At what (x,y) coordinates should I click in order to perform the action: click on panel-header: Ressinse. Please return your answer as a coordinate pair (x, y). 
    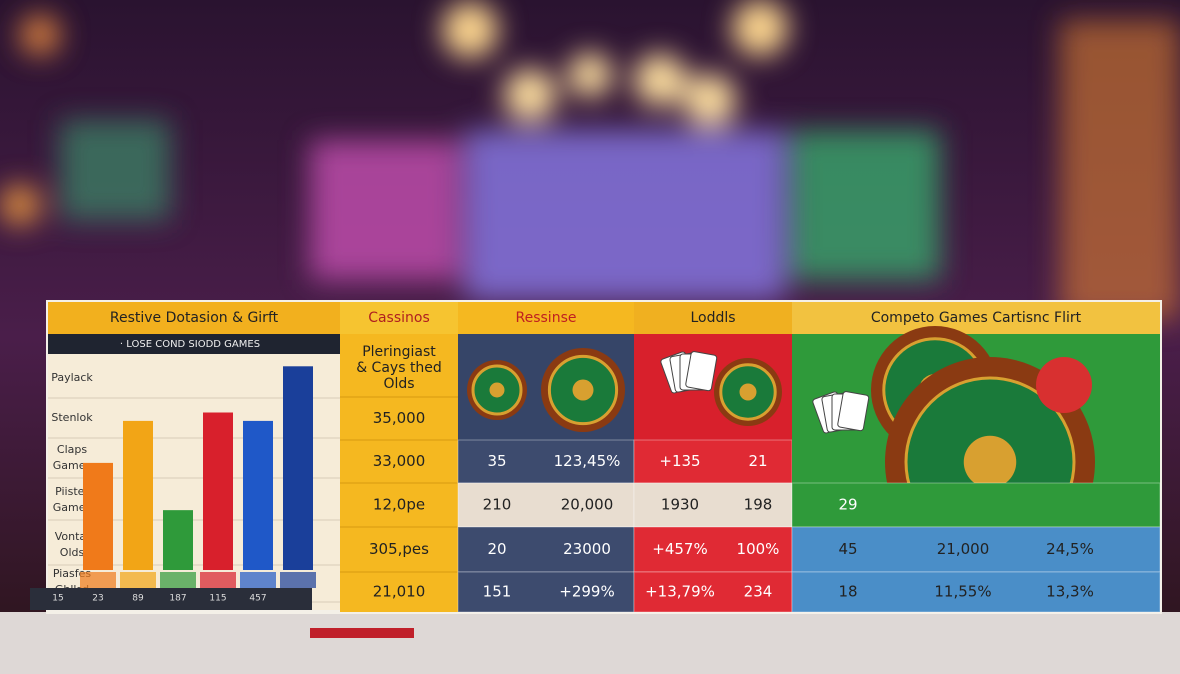
    Looking at the image, I should click on (546, 318).